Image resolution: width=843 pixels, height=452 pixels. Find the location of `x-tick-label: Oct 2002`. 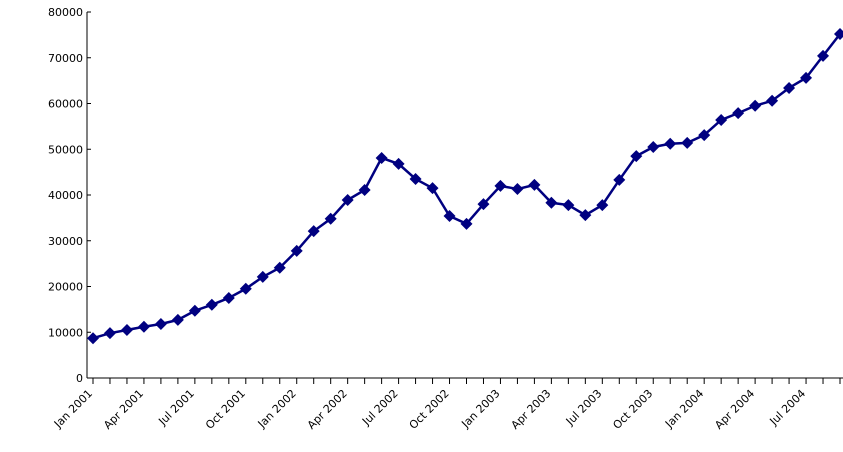

x-tick-label: Oct 2002 is located at coordinates (429, 409).